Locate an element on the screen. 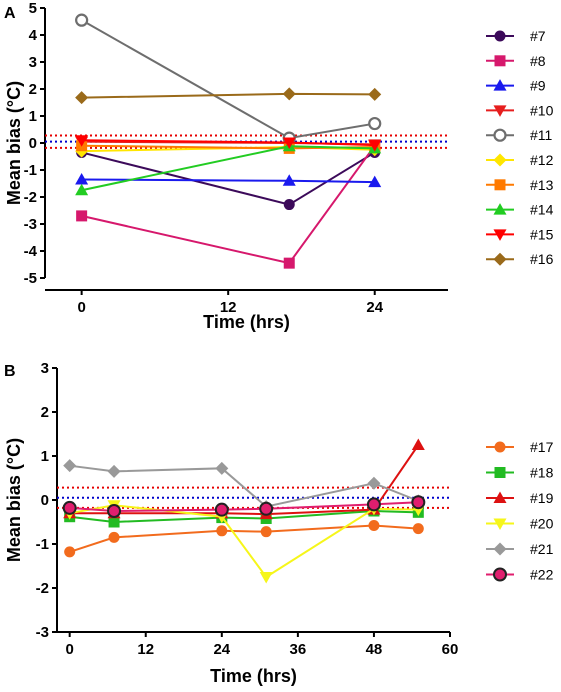  y-tick-label: -3 is located at coordinates (42, 632).